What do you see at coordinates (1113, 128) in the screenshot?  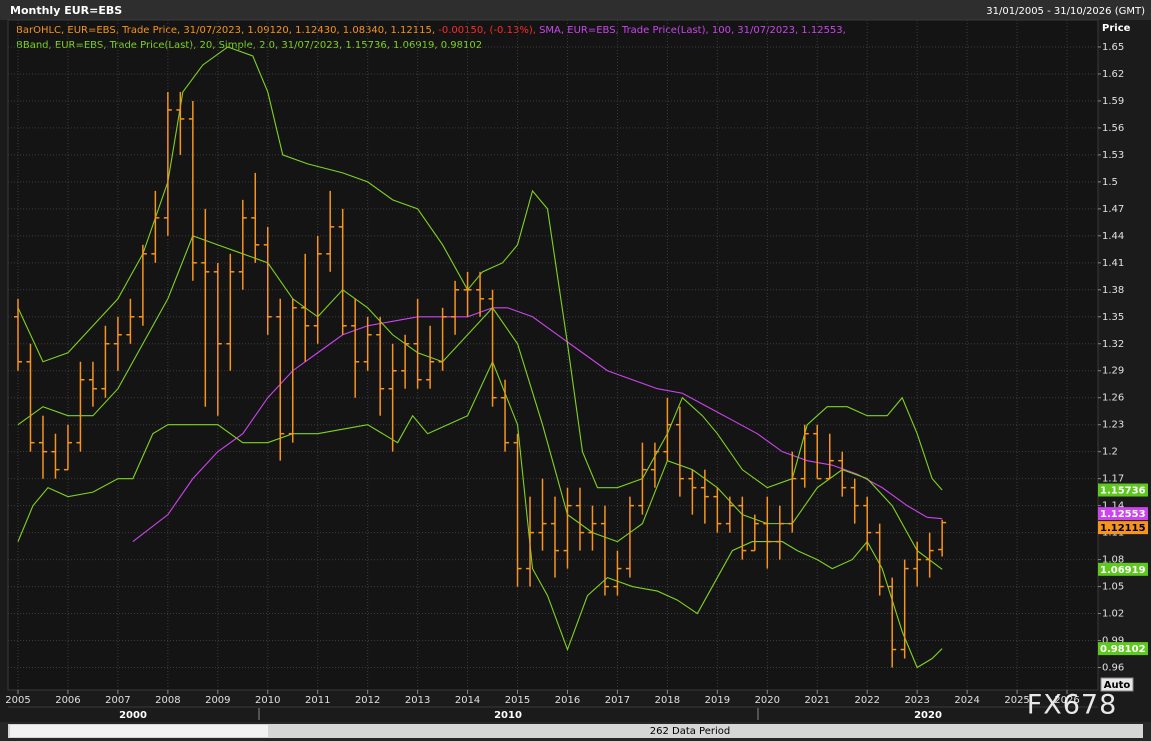 I see `y-tick-label: 1.56` at bounding box center [1113, 128].